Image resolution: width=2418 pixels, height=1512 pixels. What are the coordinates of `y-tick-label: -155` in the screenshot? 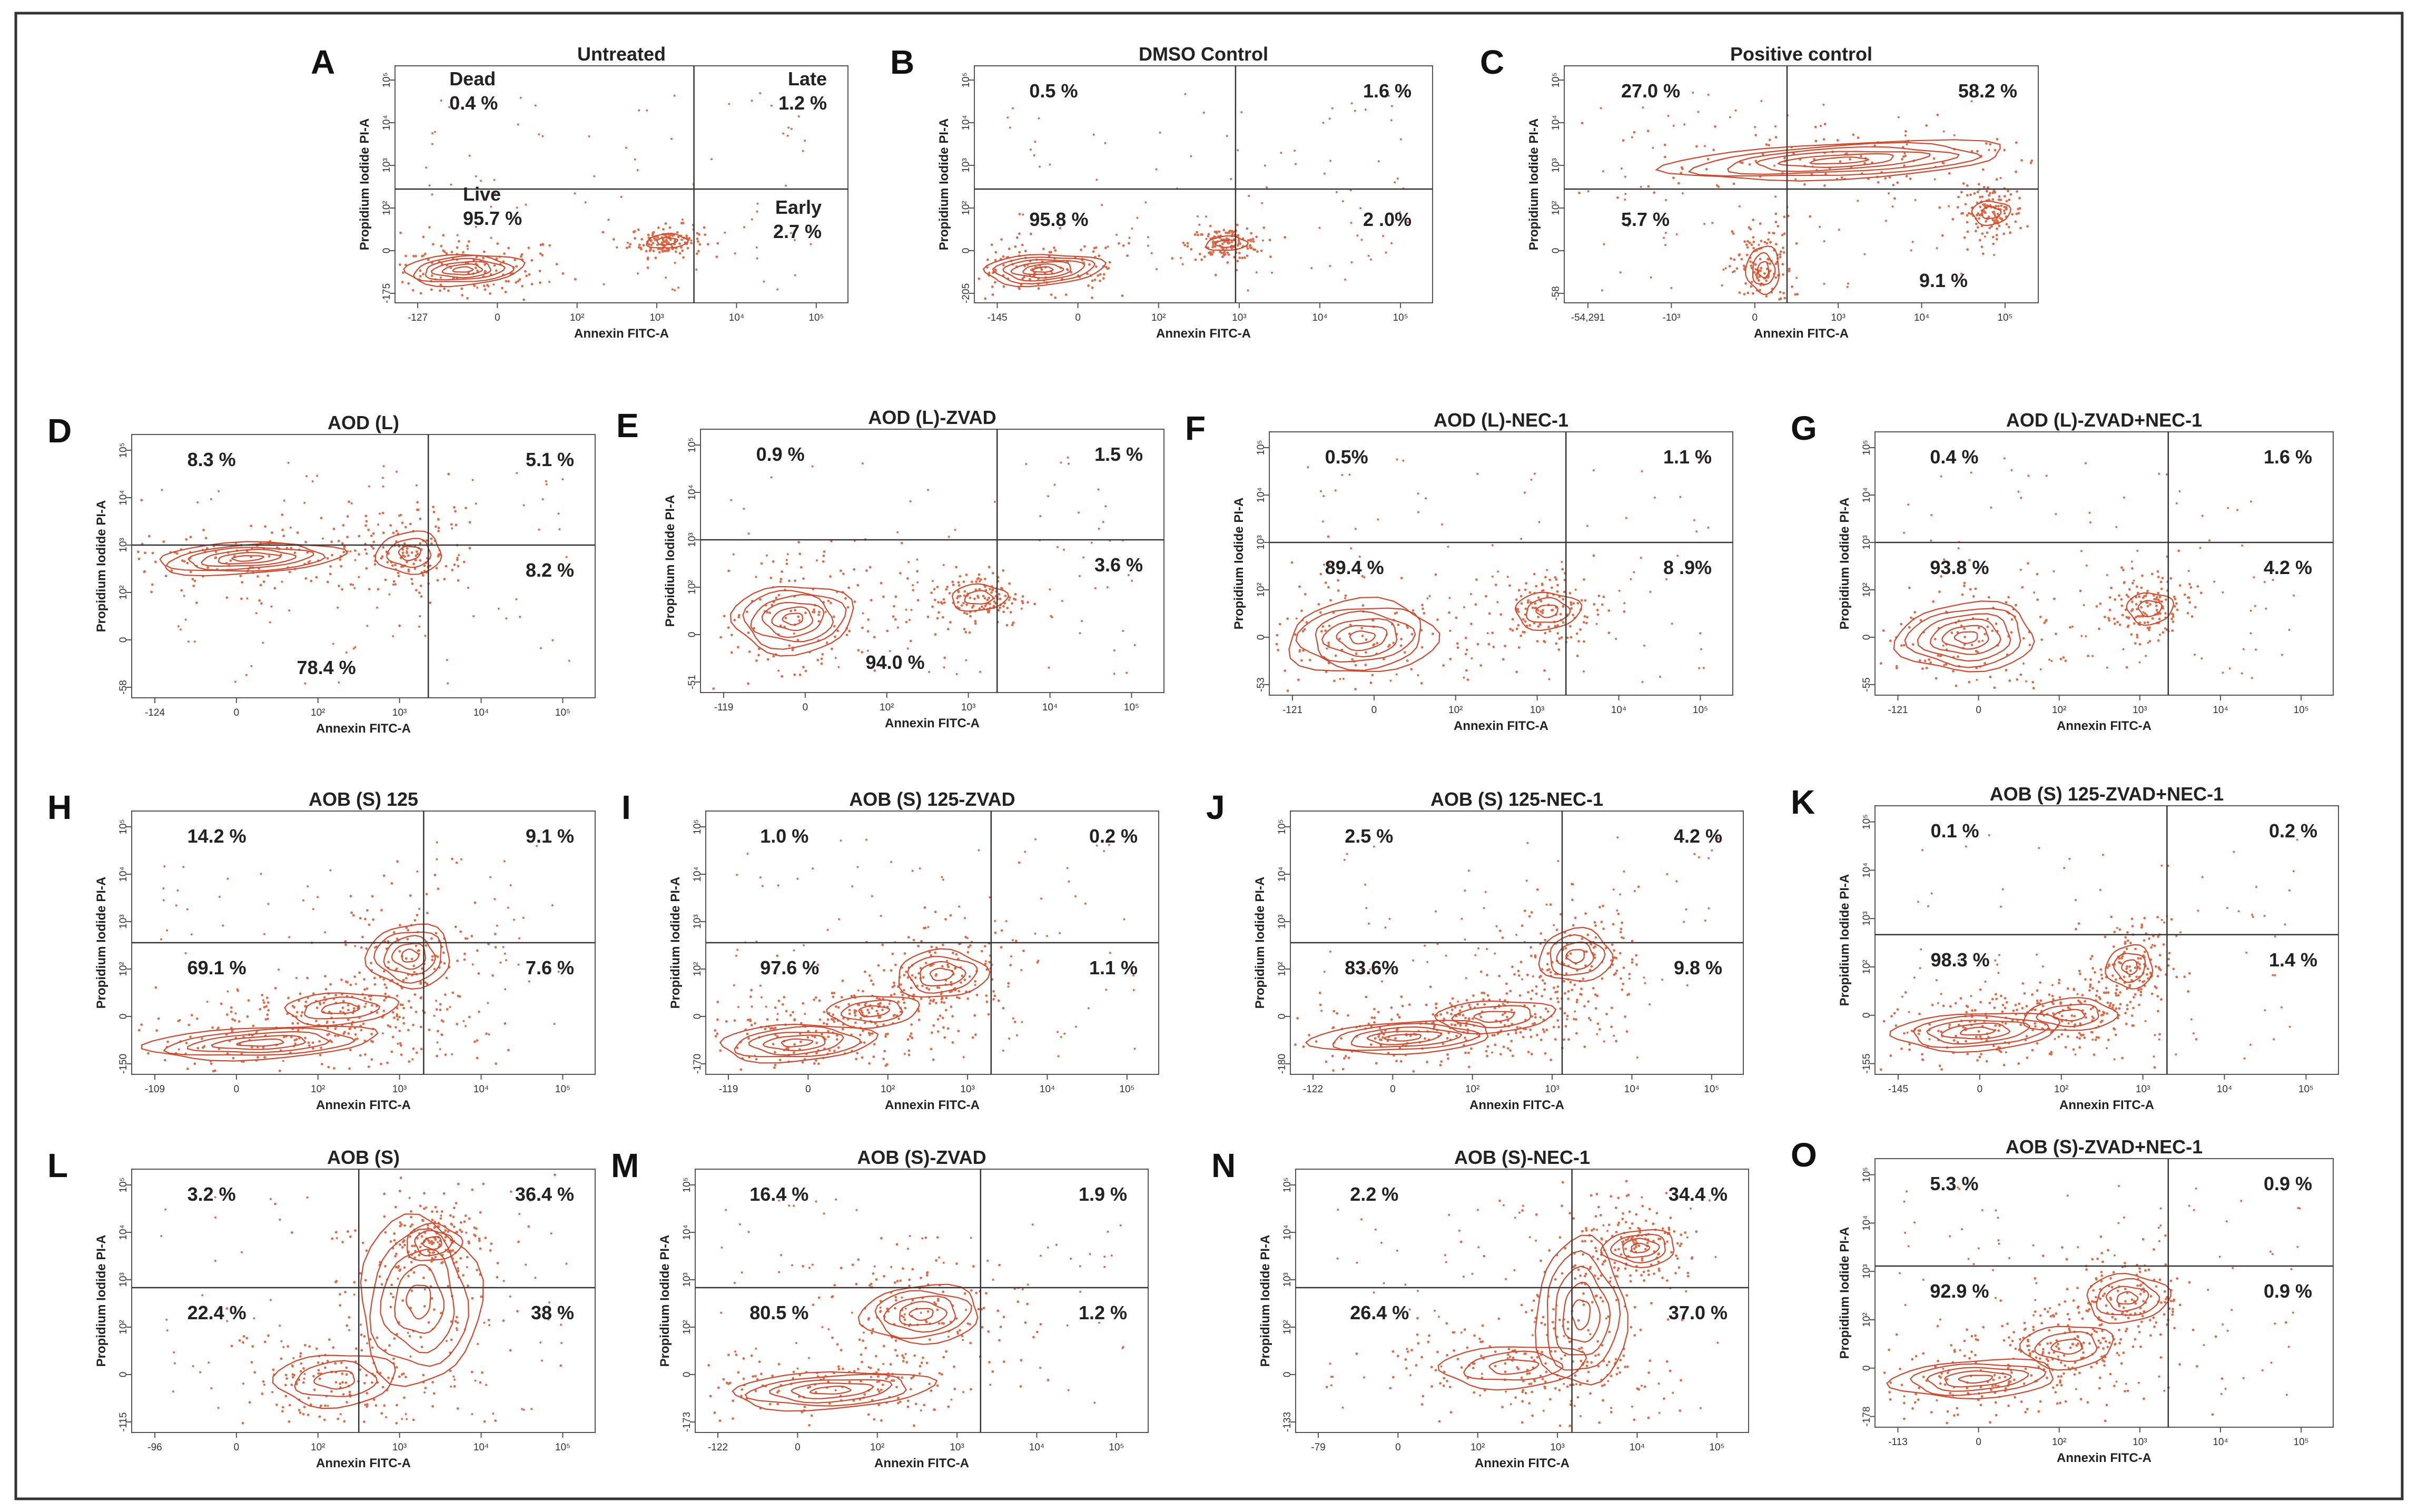 It's located at (1866, 1064).